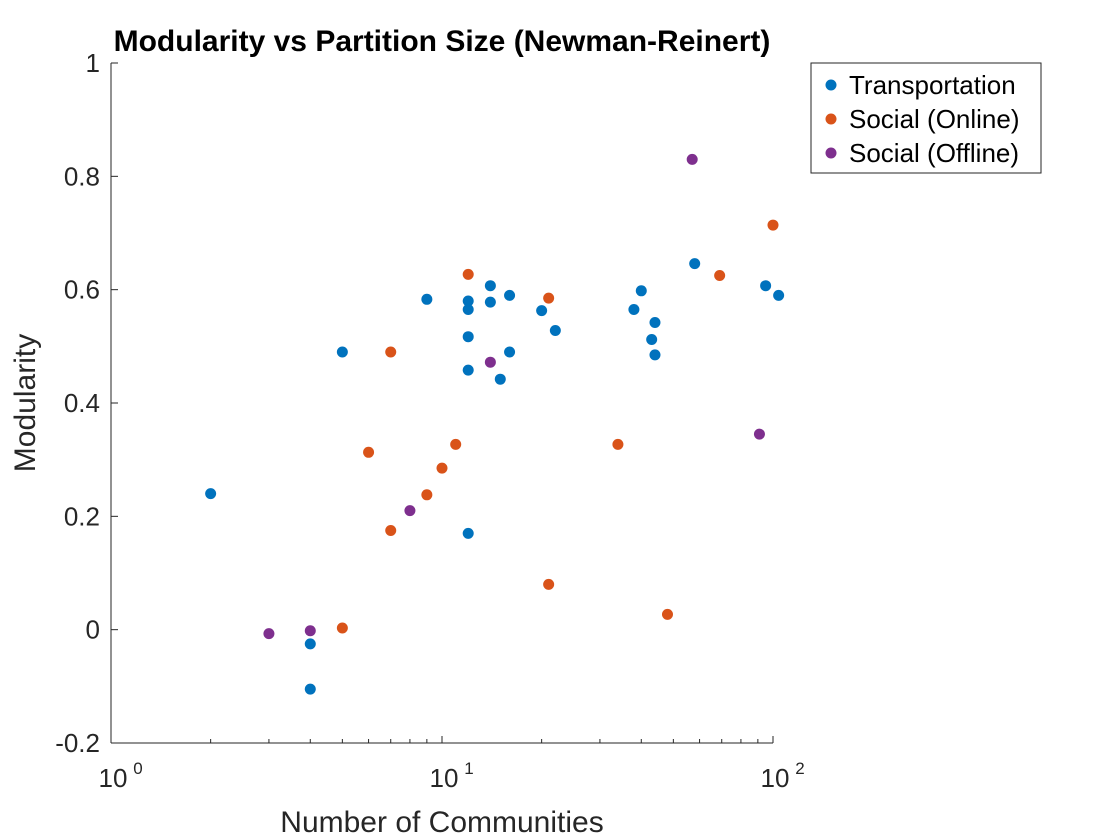 The height and width of the screenshot is (840, 1120). What do you see at coordinates (82, 516) in the screenshot?
I see `y-tick-label: 0.2` at bounding box center [82, 516].